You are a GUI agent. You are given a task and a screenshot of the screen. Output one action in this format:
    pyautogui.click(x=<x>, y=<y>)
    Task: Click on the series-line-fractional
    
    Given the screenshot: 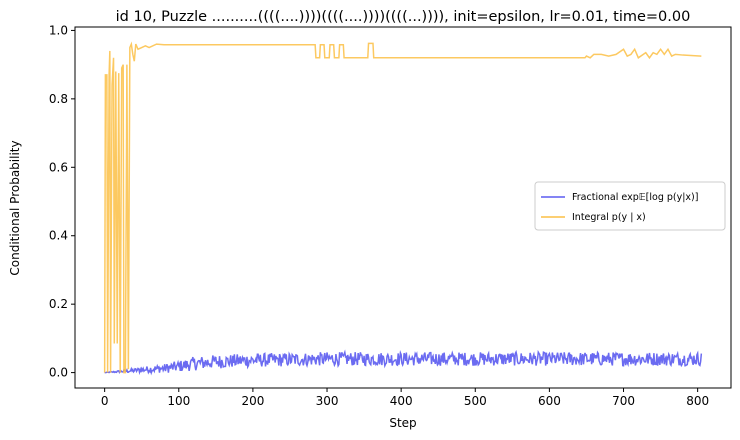 What is the action you would take?
    pyautogui.click(x=403, y=362)
    